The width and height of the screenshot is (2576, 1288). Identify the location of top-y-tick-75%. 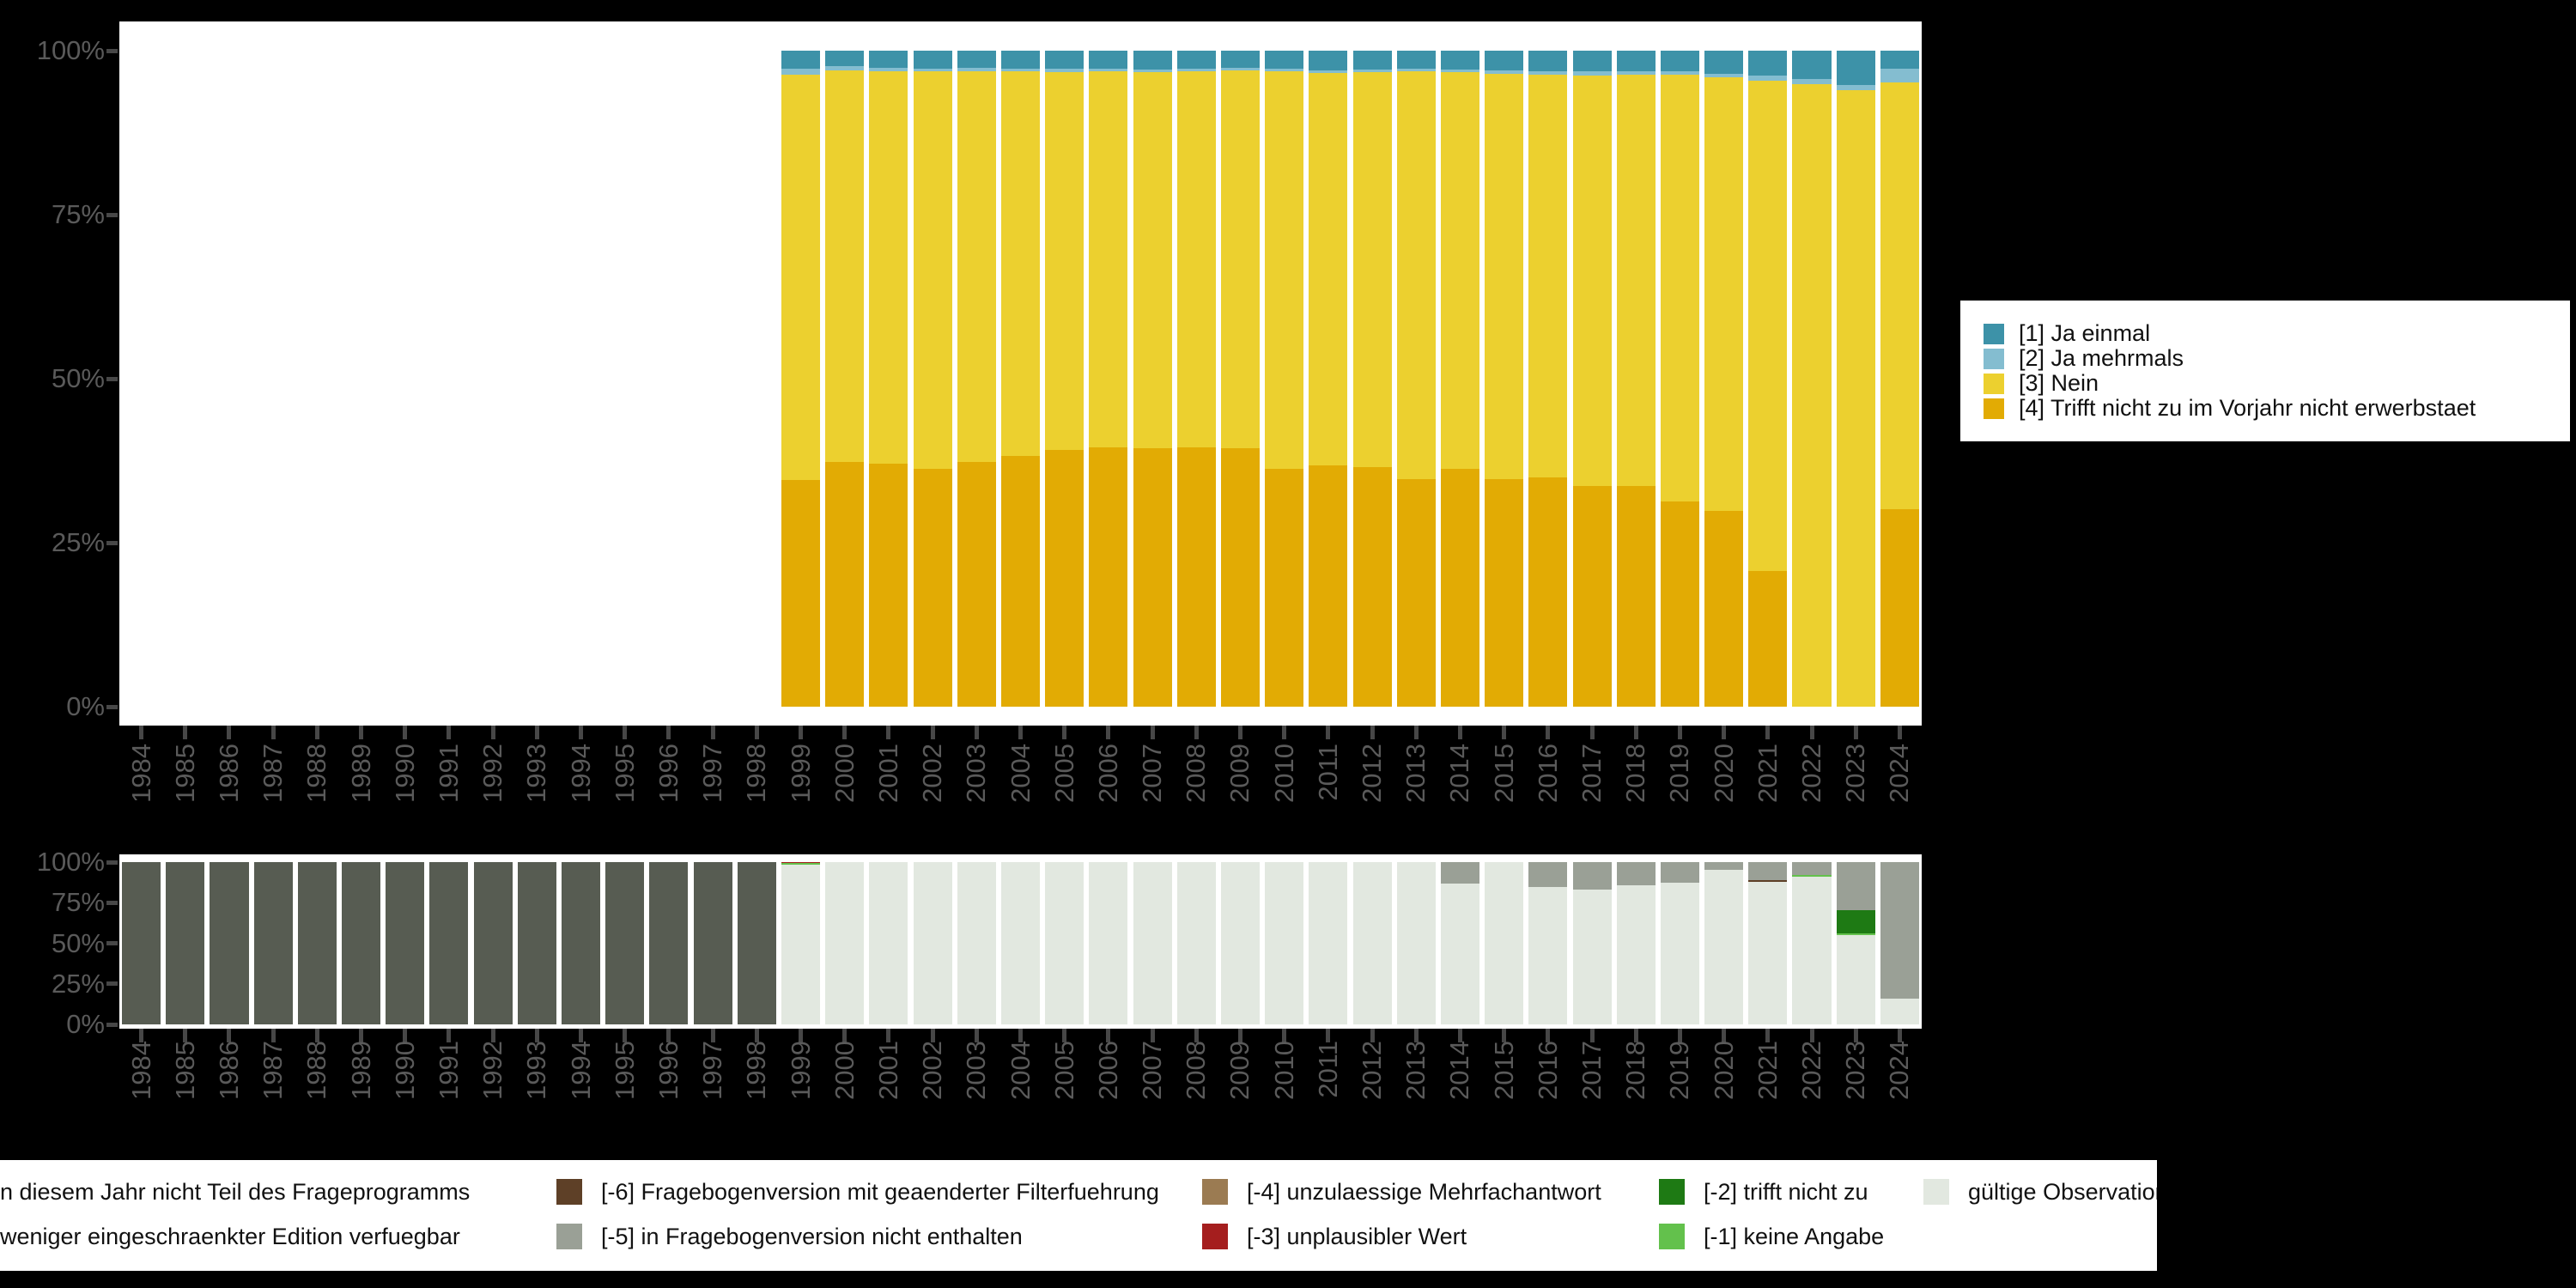
(112, 214).